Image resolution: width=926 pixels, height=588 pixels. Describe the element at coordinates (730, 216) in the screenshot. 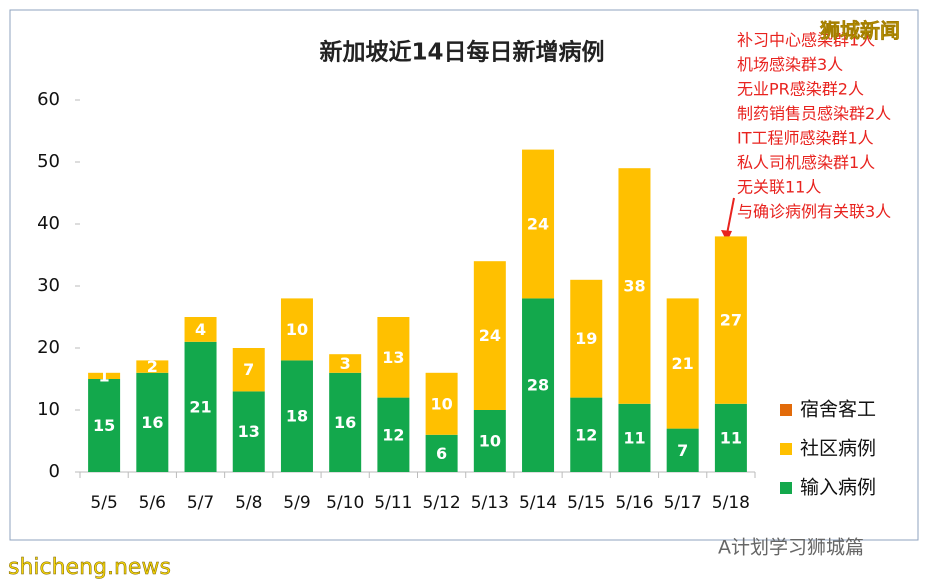

I see `arrow` at that location.